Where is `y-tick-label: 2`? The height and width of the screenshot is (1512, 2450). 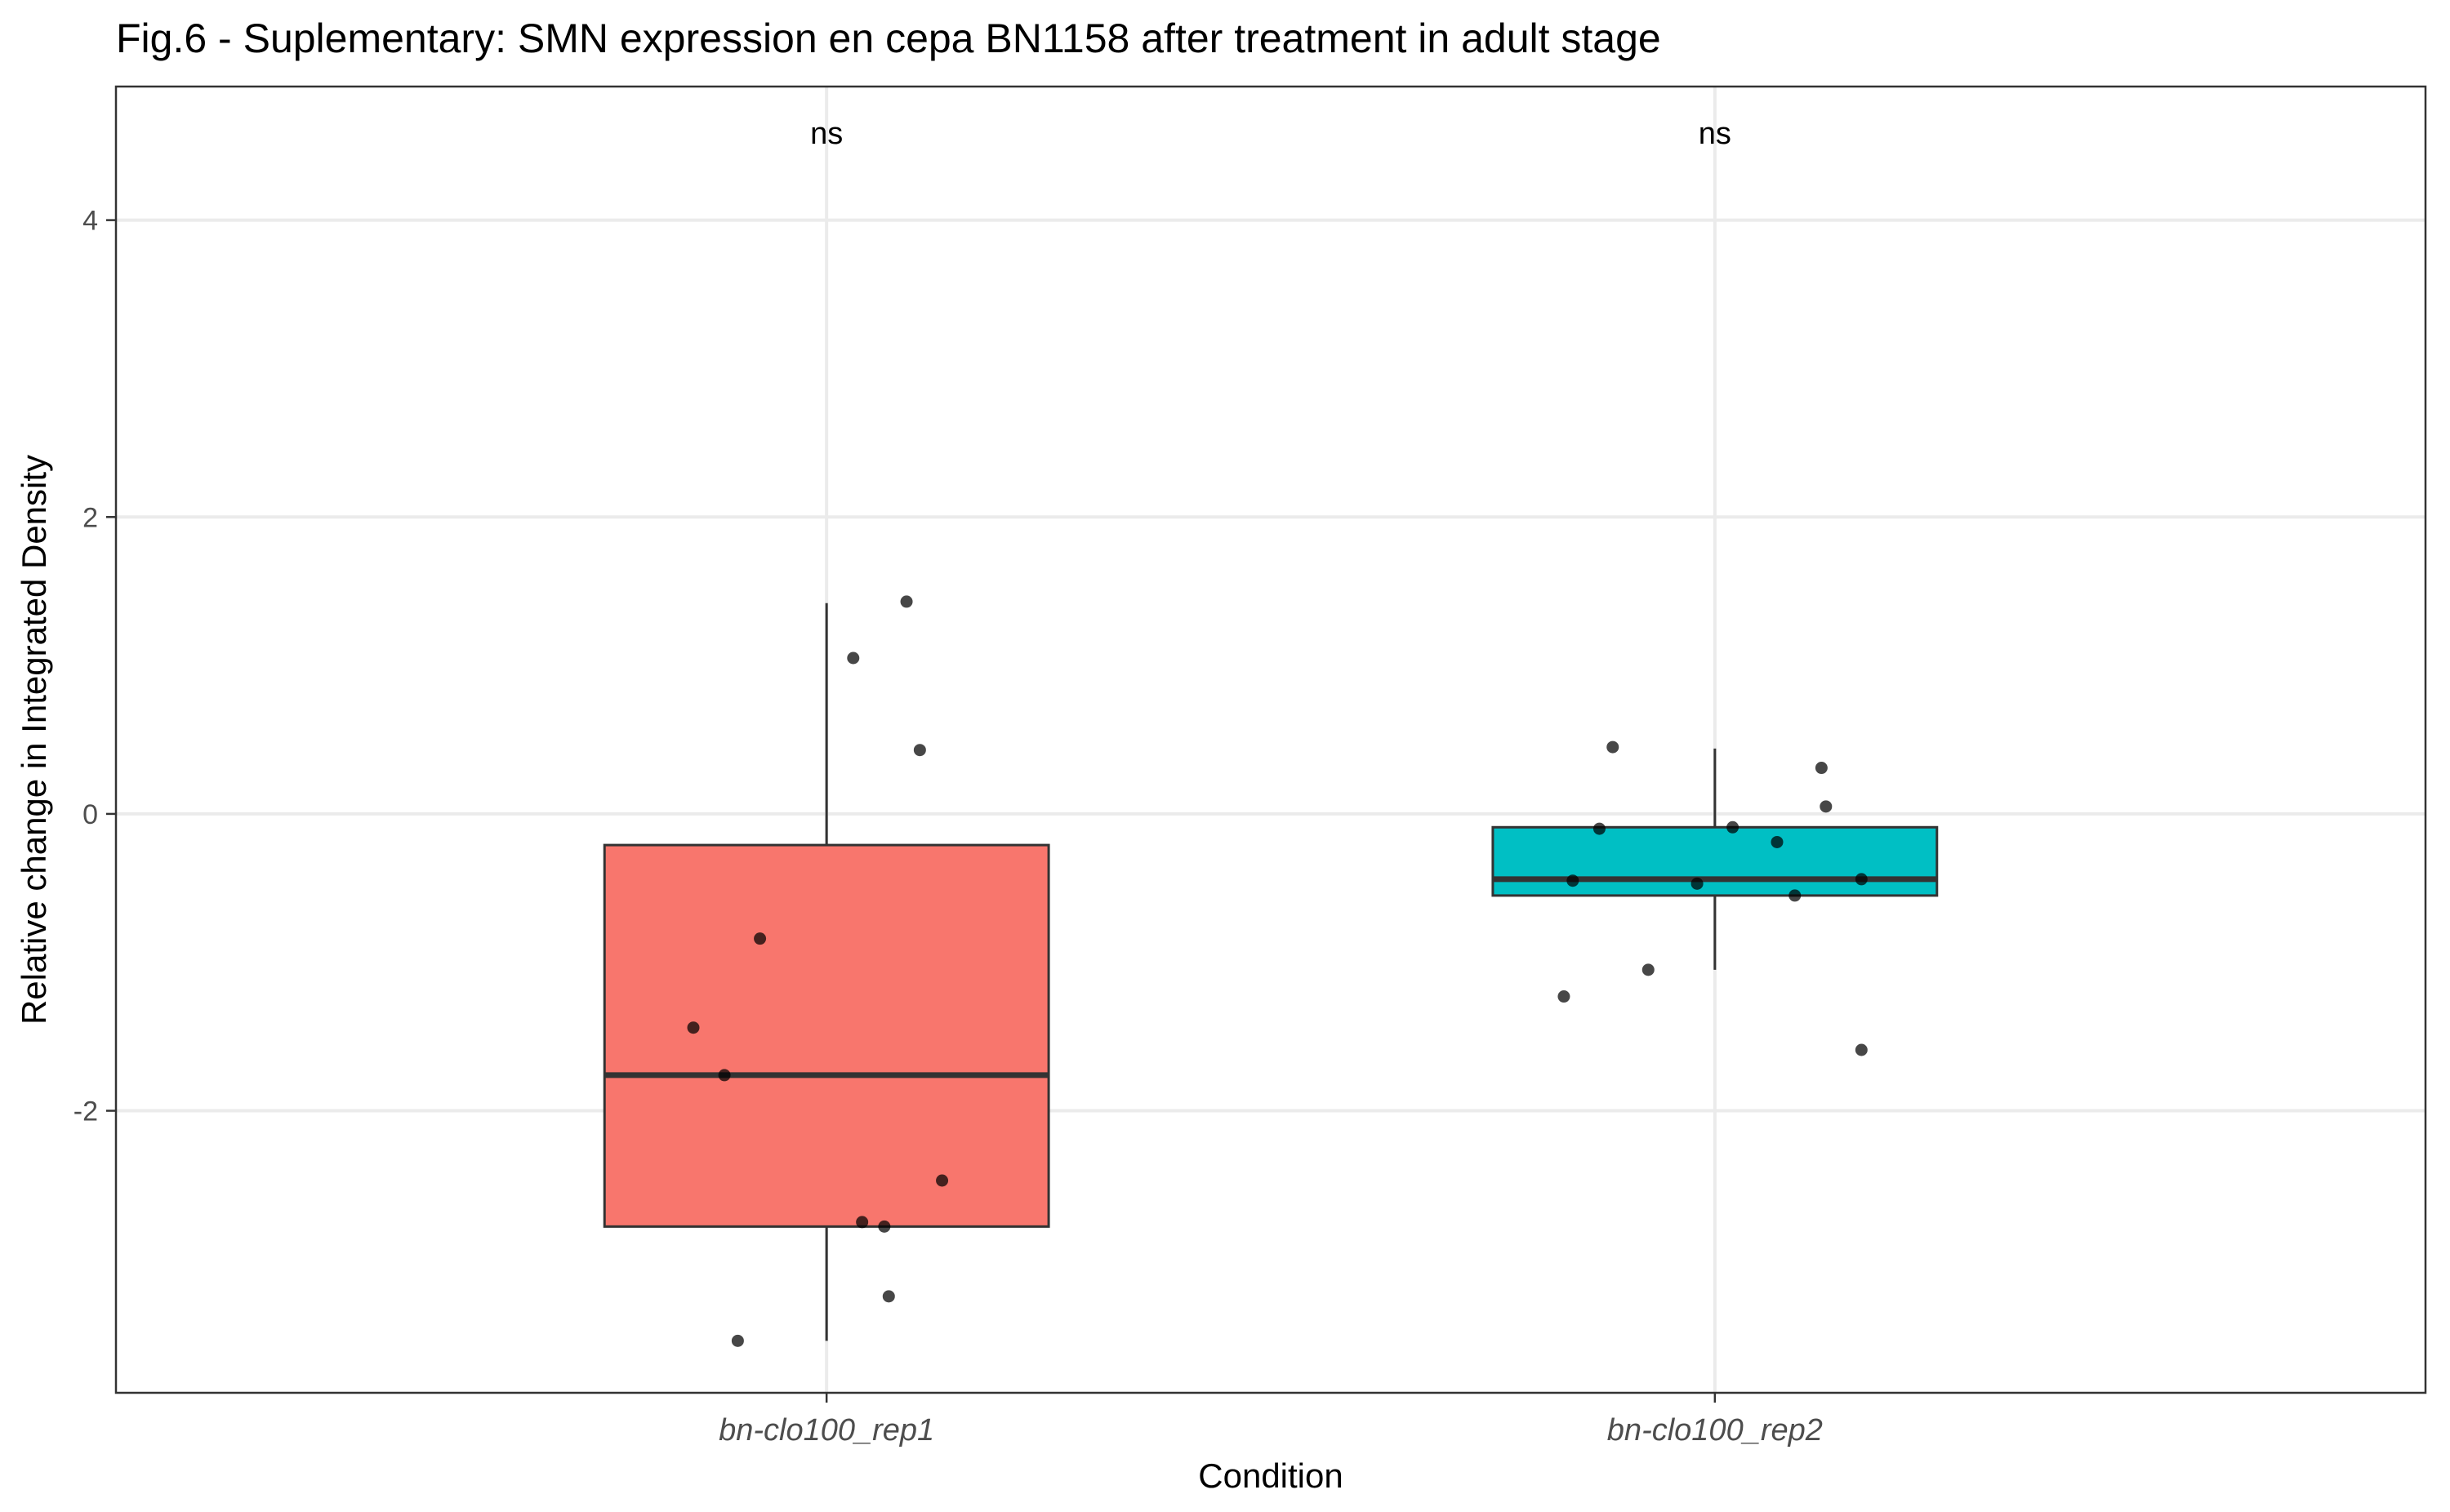 y-tick-label: 2 is located at coordinates (90, 517).